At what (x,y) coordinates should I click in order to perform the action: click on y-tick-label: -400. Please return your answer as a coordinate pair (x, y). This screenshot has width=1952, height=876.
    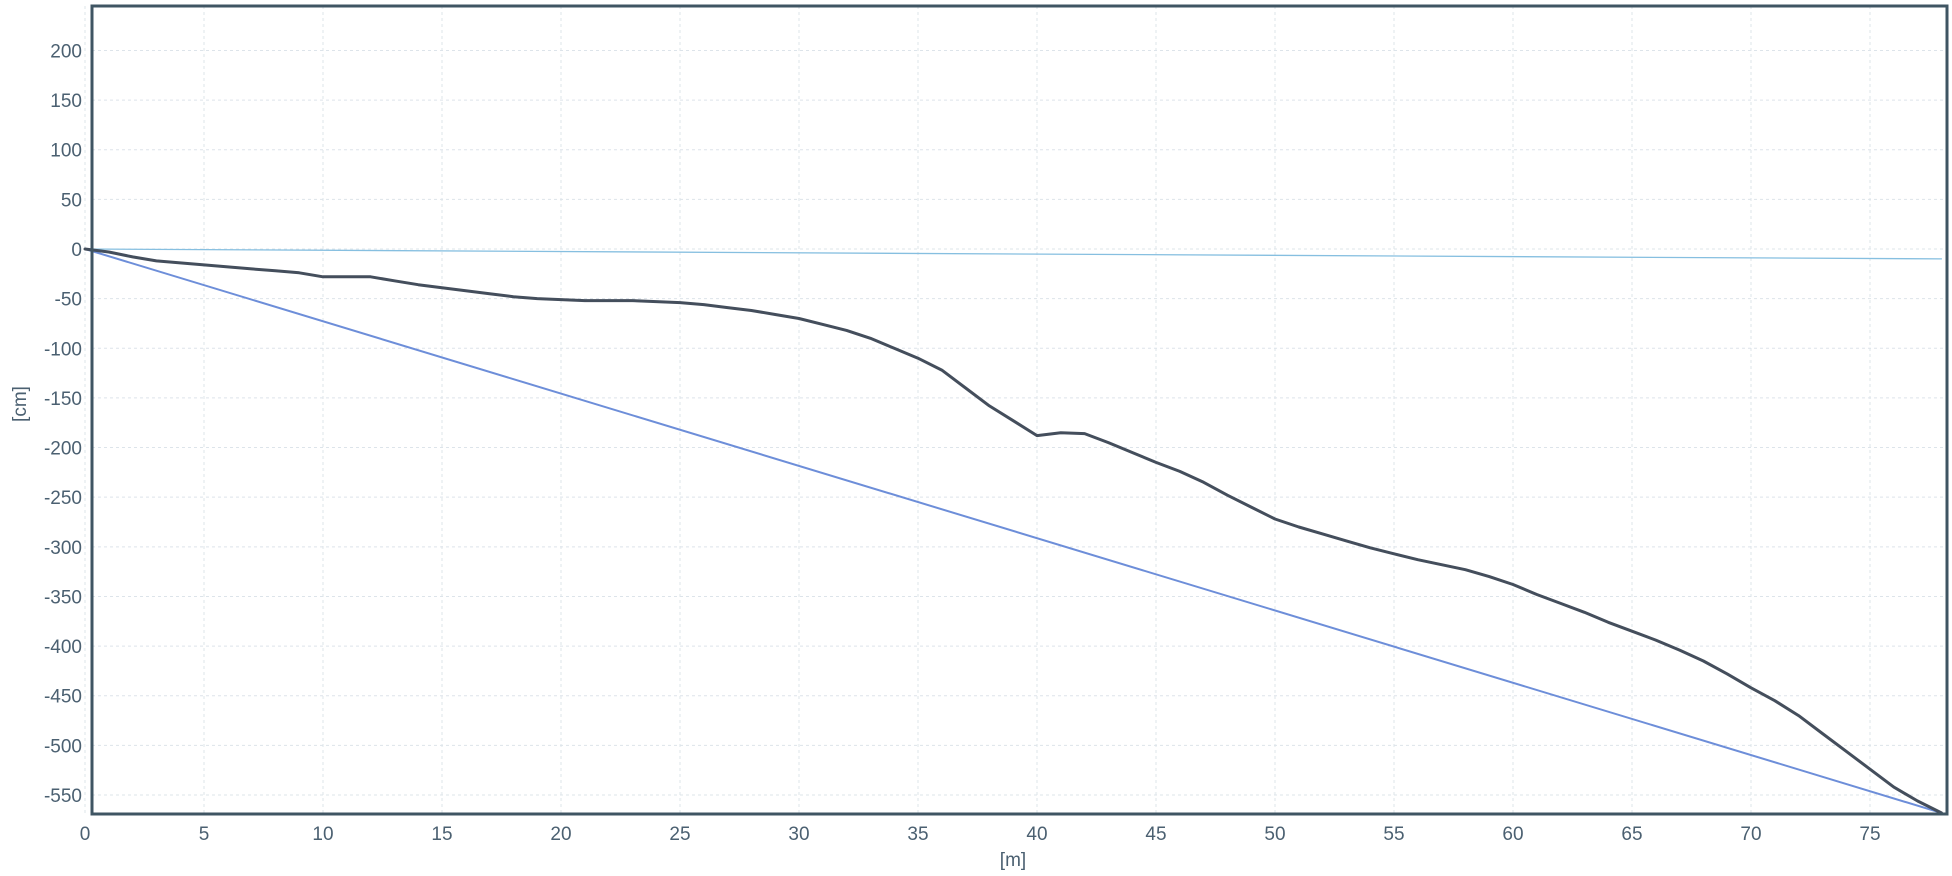
    Looking at the image, I should click on (63, 647).